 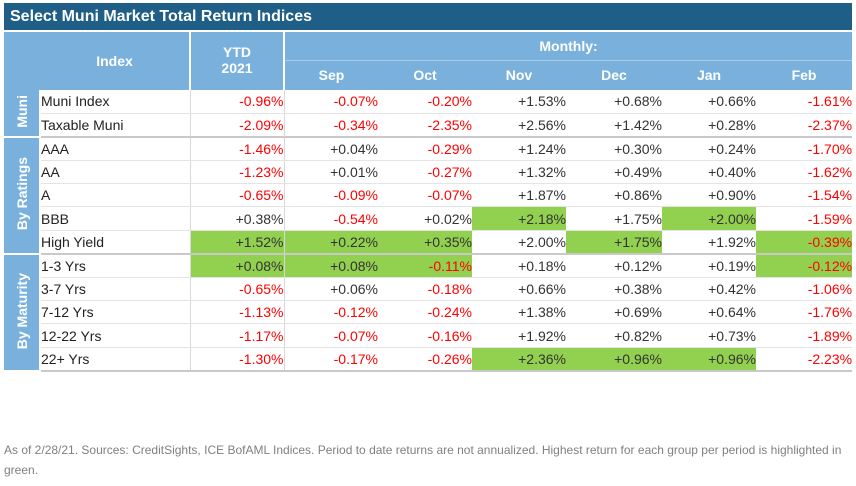 What do you see at coordinates (237, 125) in the screenshot?
I see `ytd-value: -2.09%` at bounding box center [237, 125].